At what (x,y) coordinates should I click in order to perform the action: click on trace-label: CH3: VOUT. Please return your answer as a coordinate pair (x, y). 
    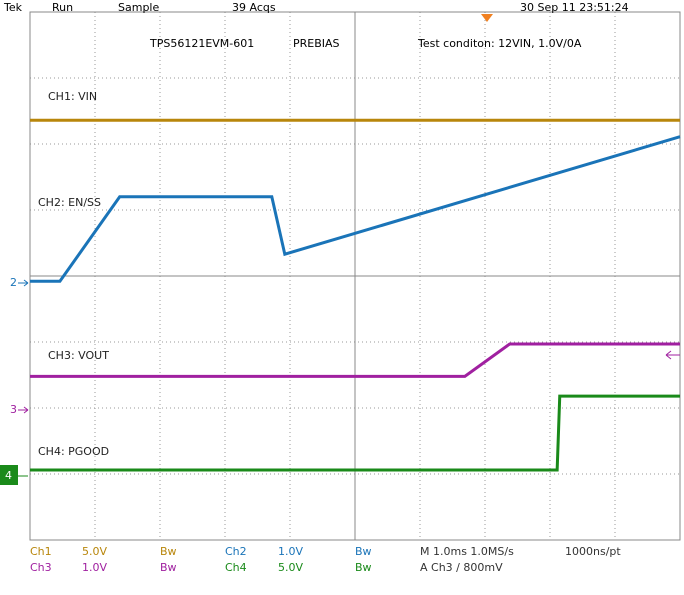
    Looking at the image, I should click on (78, 355).